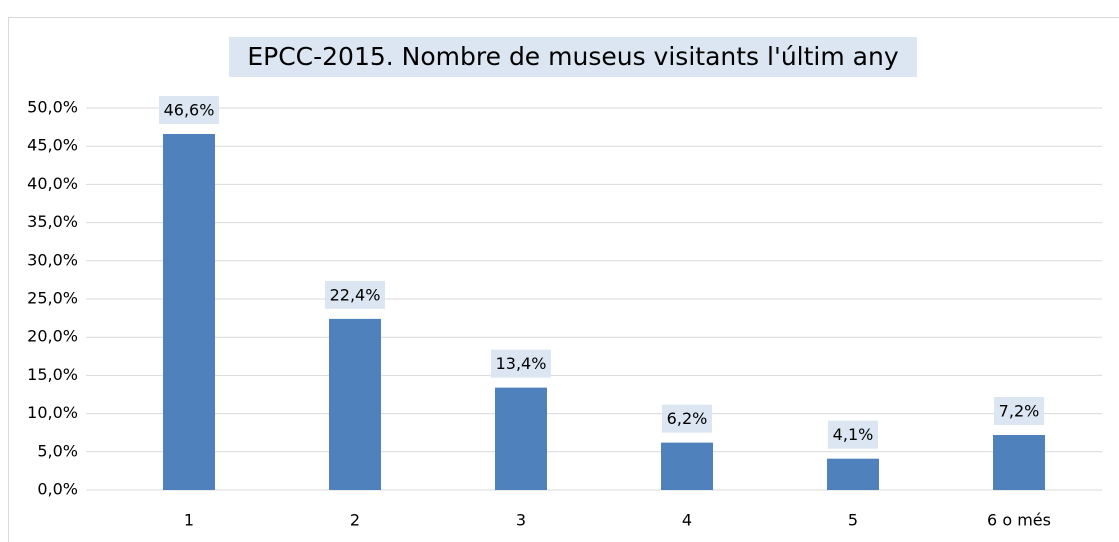  Describe the element at coordinates (52, 412) in the screenshot. I see `y-tick-label: 10,0%` at that location.